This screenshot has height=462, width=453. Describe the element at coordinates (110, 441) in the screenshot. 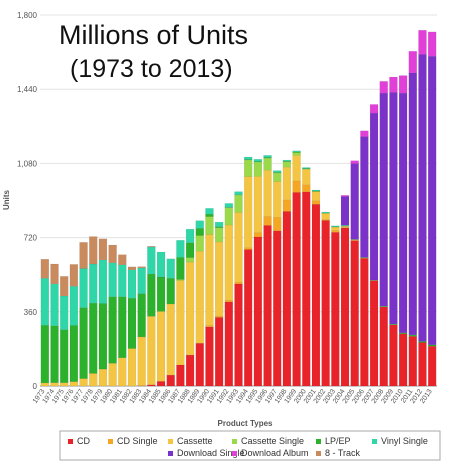

I see `legend-swatch-cd-single` at that location.